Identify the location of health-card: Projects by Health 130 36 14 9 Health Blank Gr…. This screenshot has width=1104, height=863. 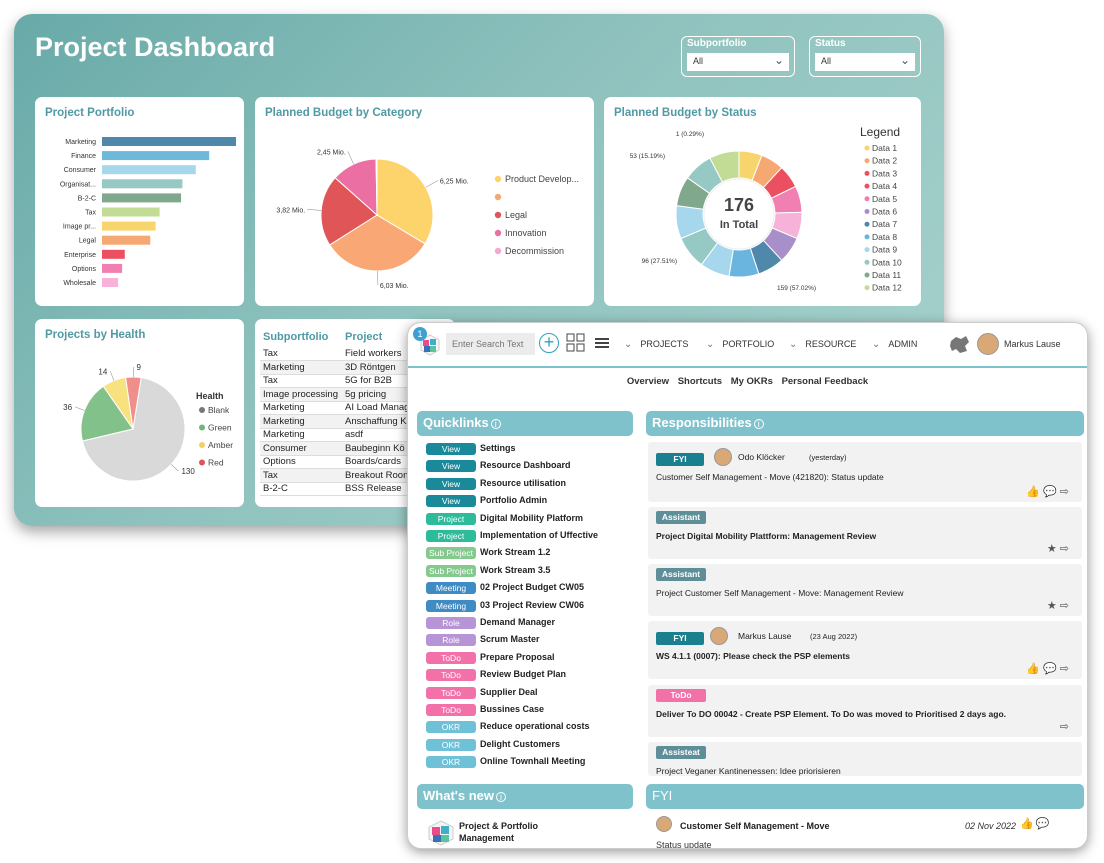
(139, 413).